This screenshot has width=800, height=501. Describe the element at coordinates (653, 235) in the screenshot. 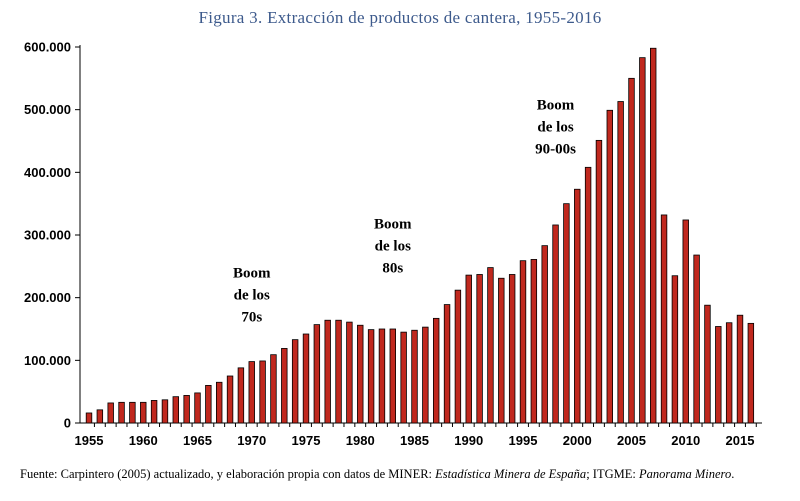

I see `bar-2007` at that location.